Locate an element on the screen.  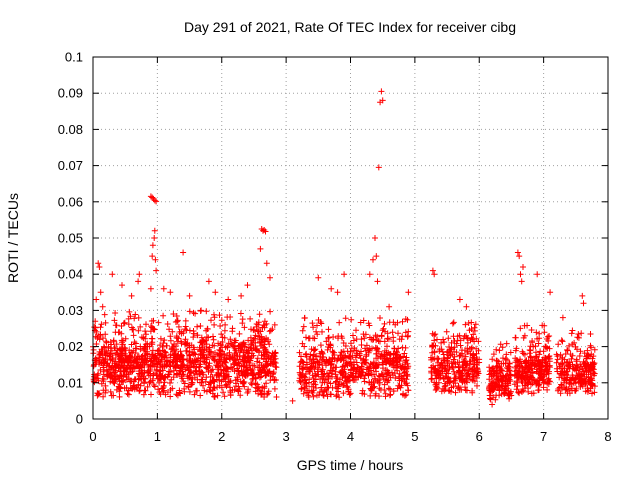
y-tick-label: 0.1 is located at coordinates (74, 57).